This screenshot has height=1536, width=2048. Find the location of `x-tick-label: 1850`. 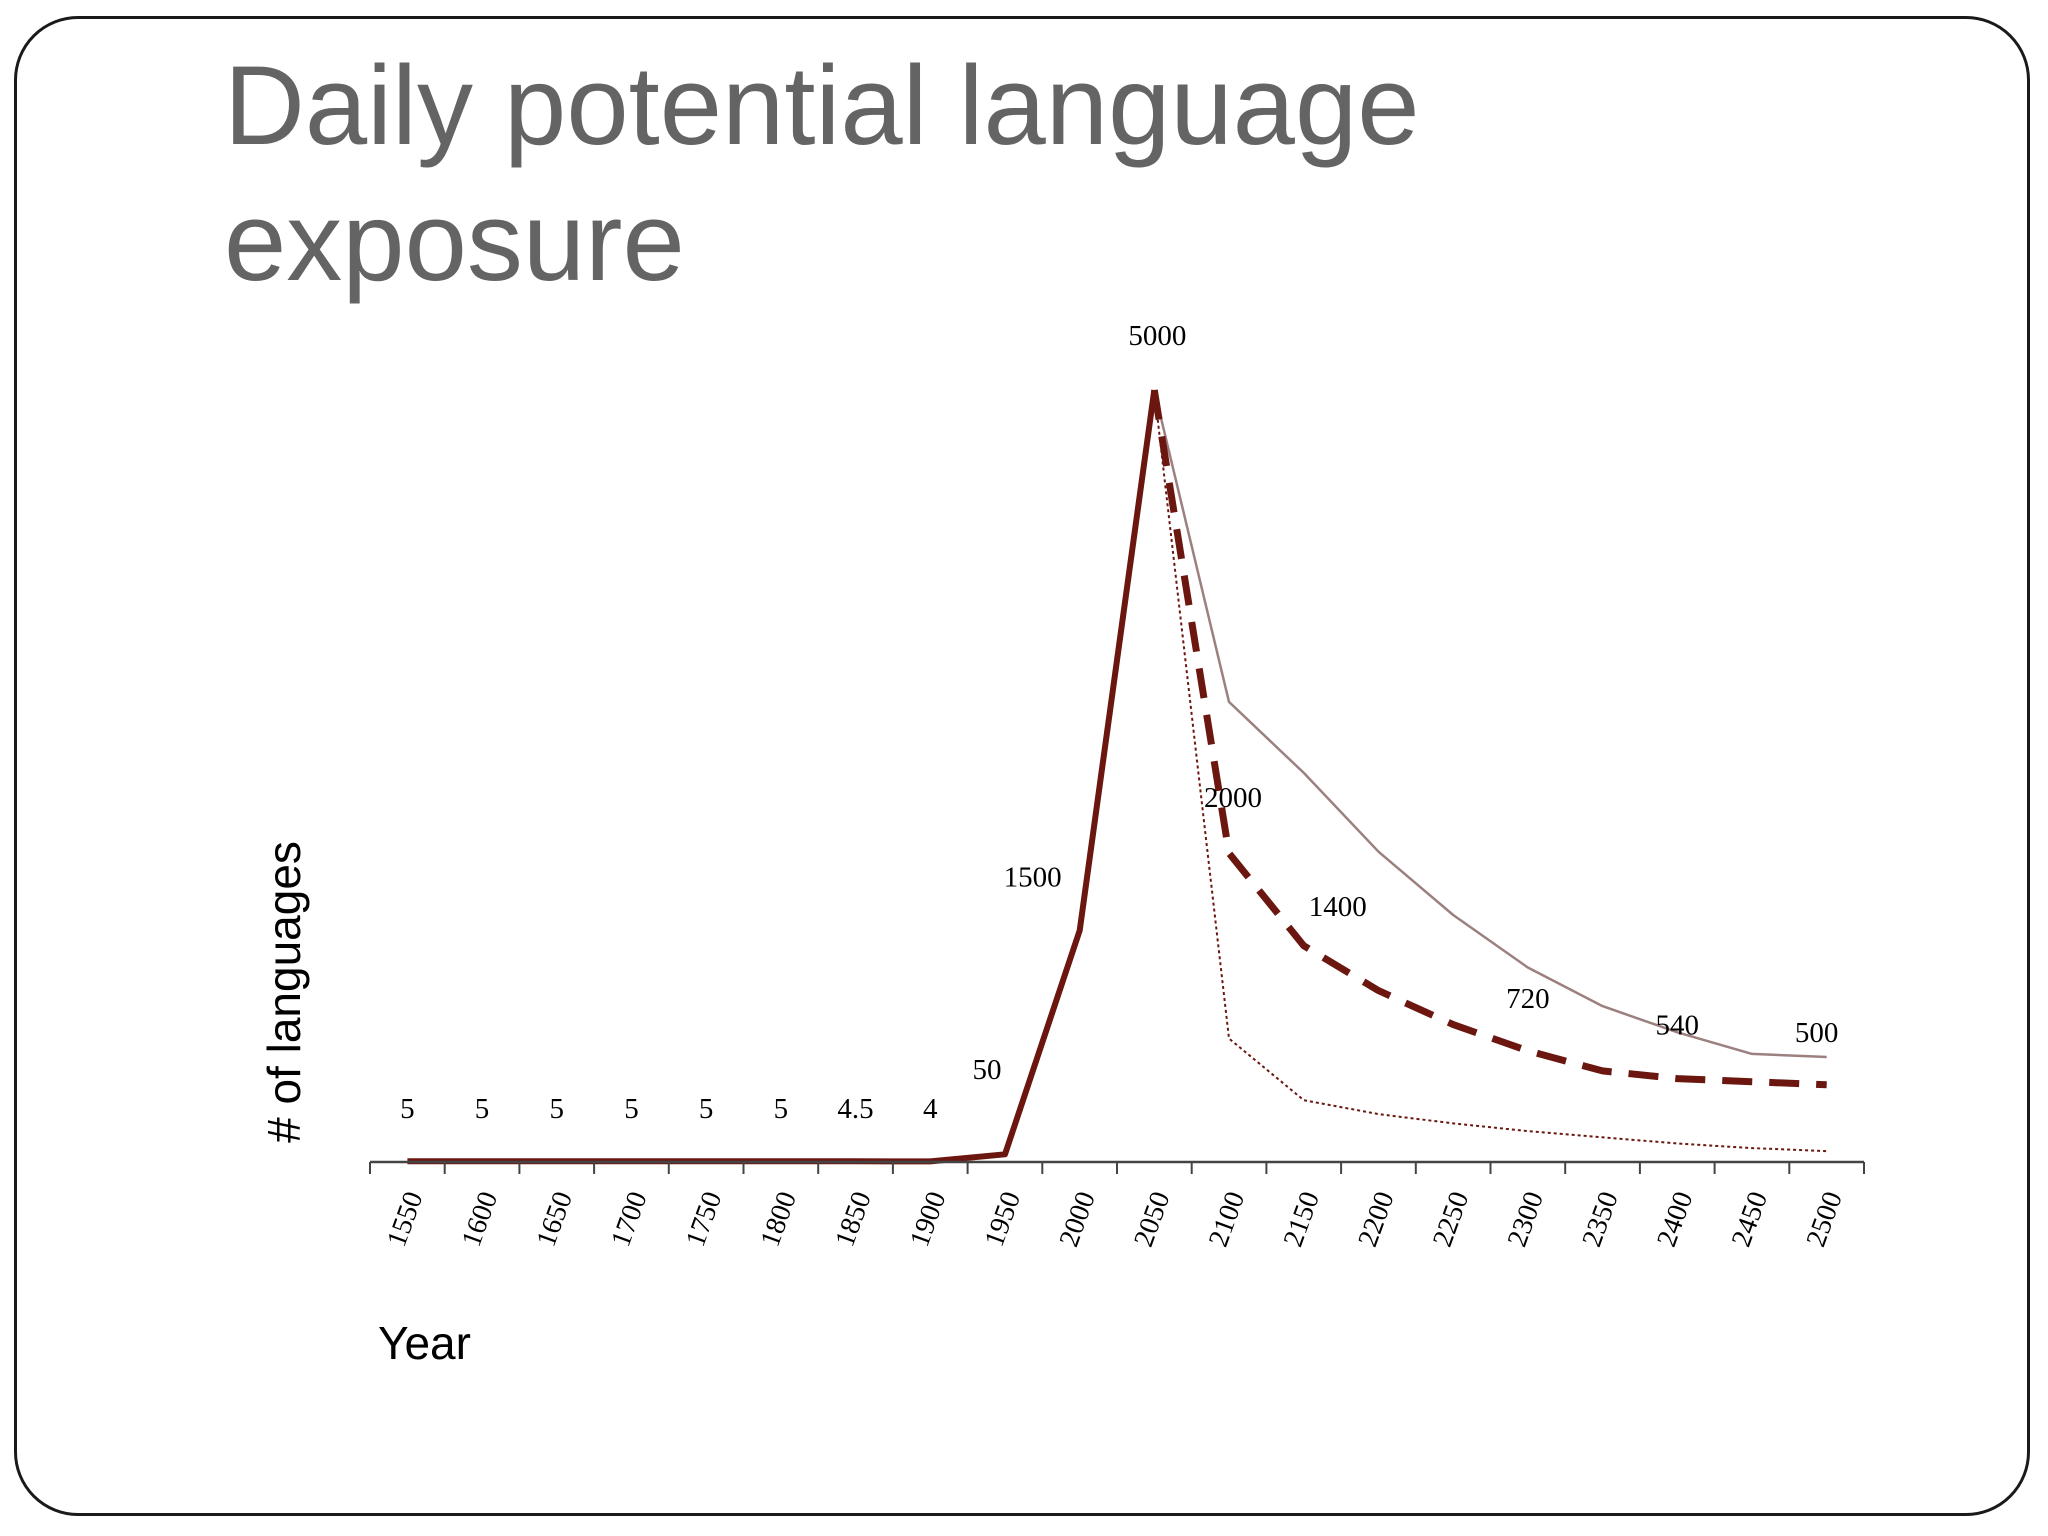

x-tick-label: 1850 is located at coordinates (853, 1219).